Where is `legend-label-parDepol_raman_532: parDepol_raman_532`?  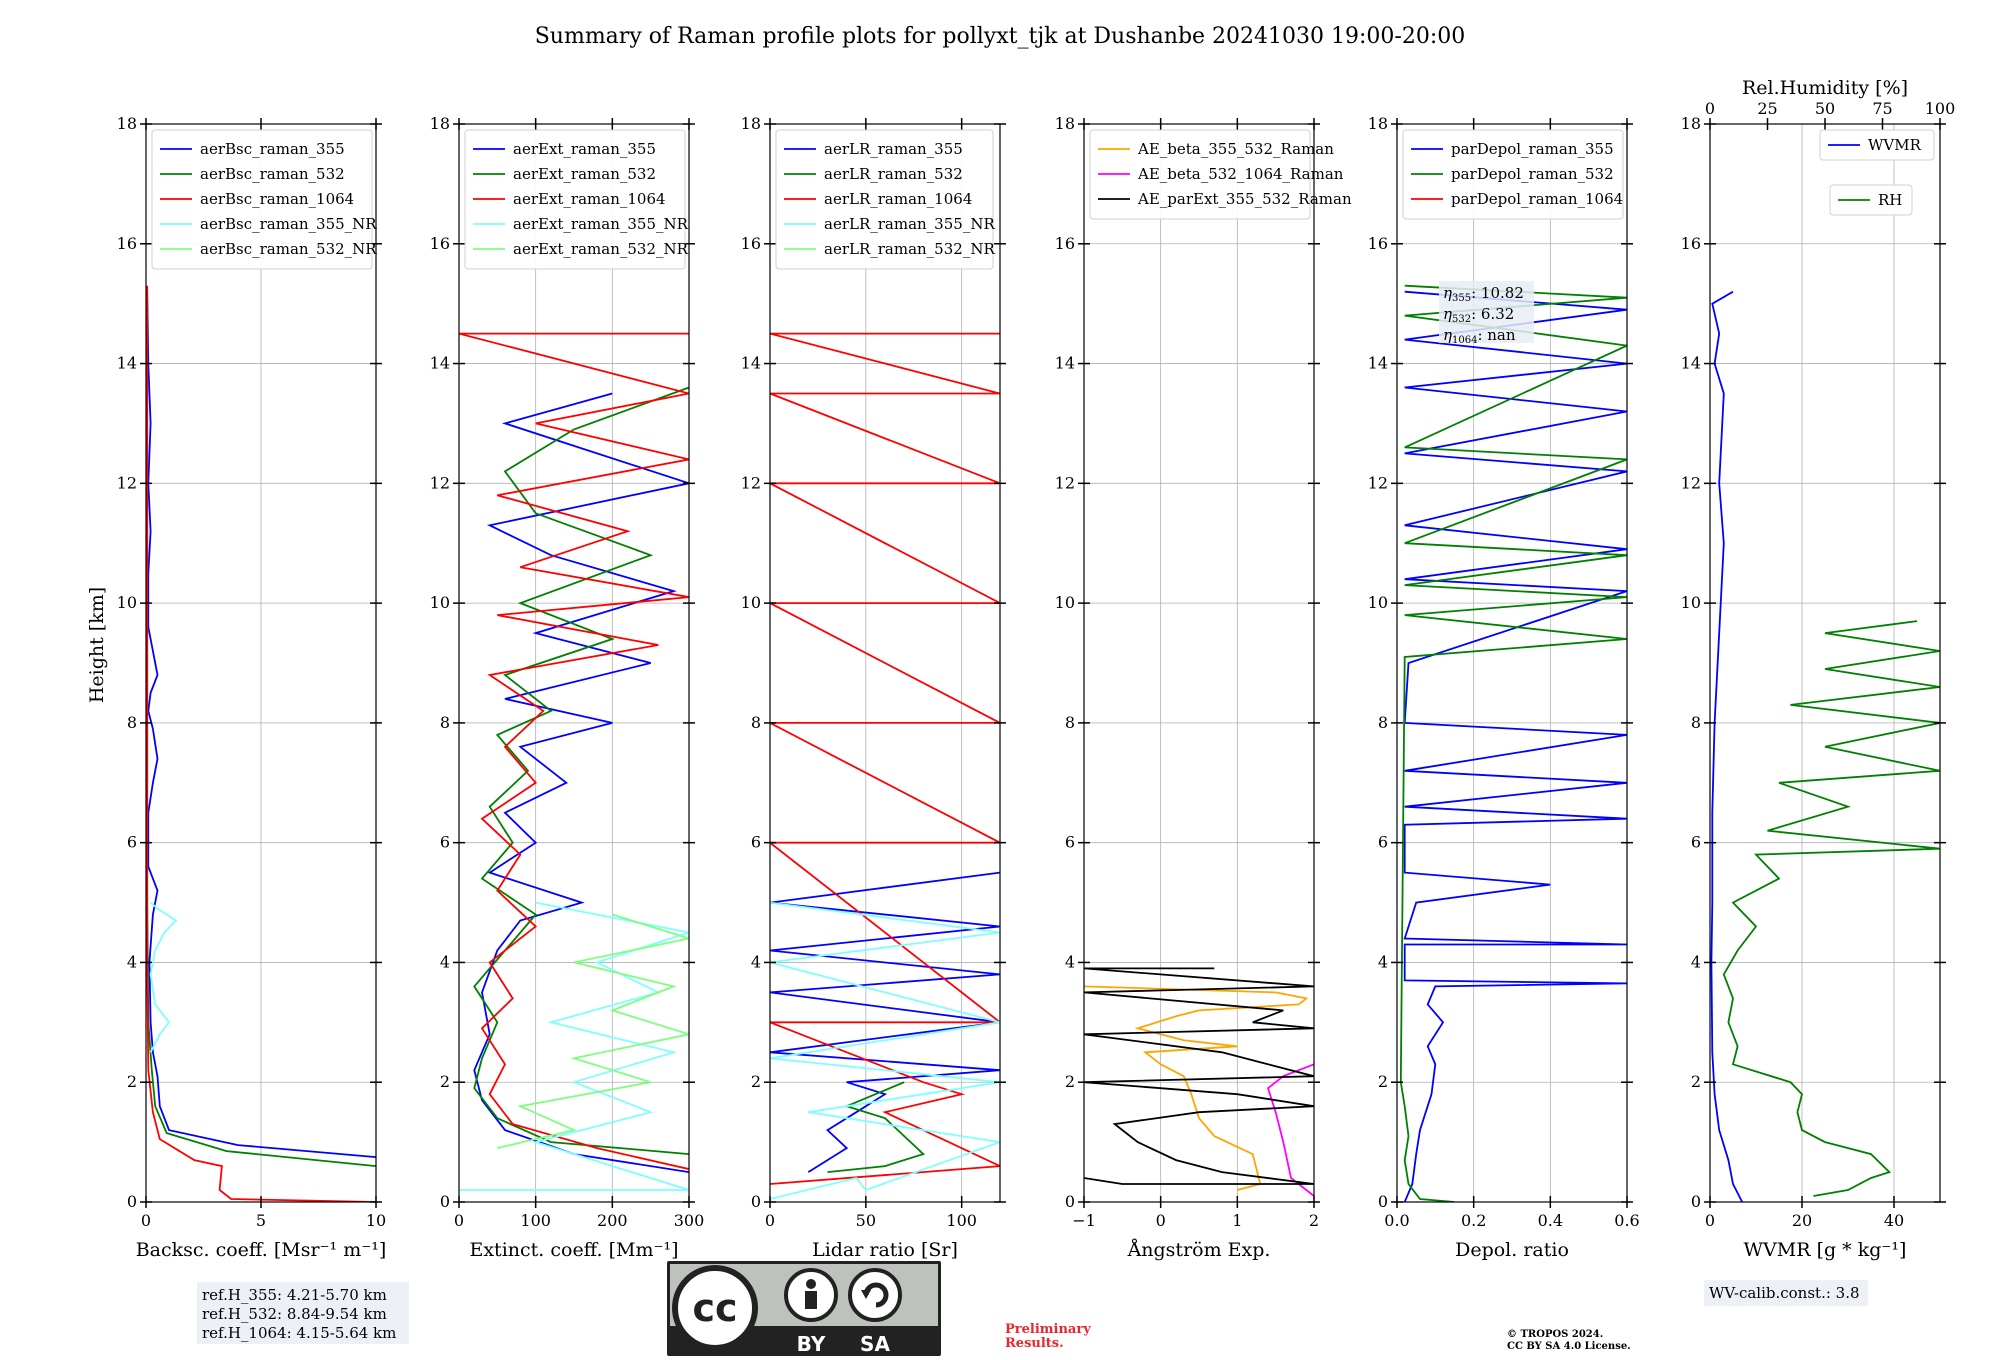 legend-label-parDepol_raman_532: parDepol_raman_532 is located at coordinates (1532, 174).